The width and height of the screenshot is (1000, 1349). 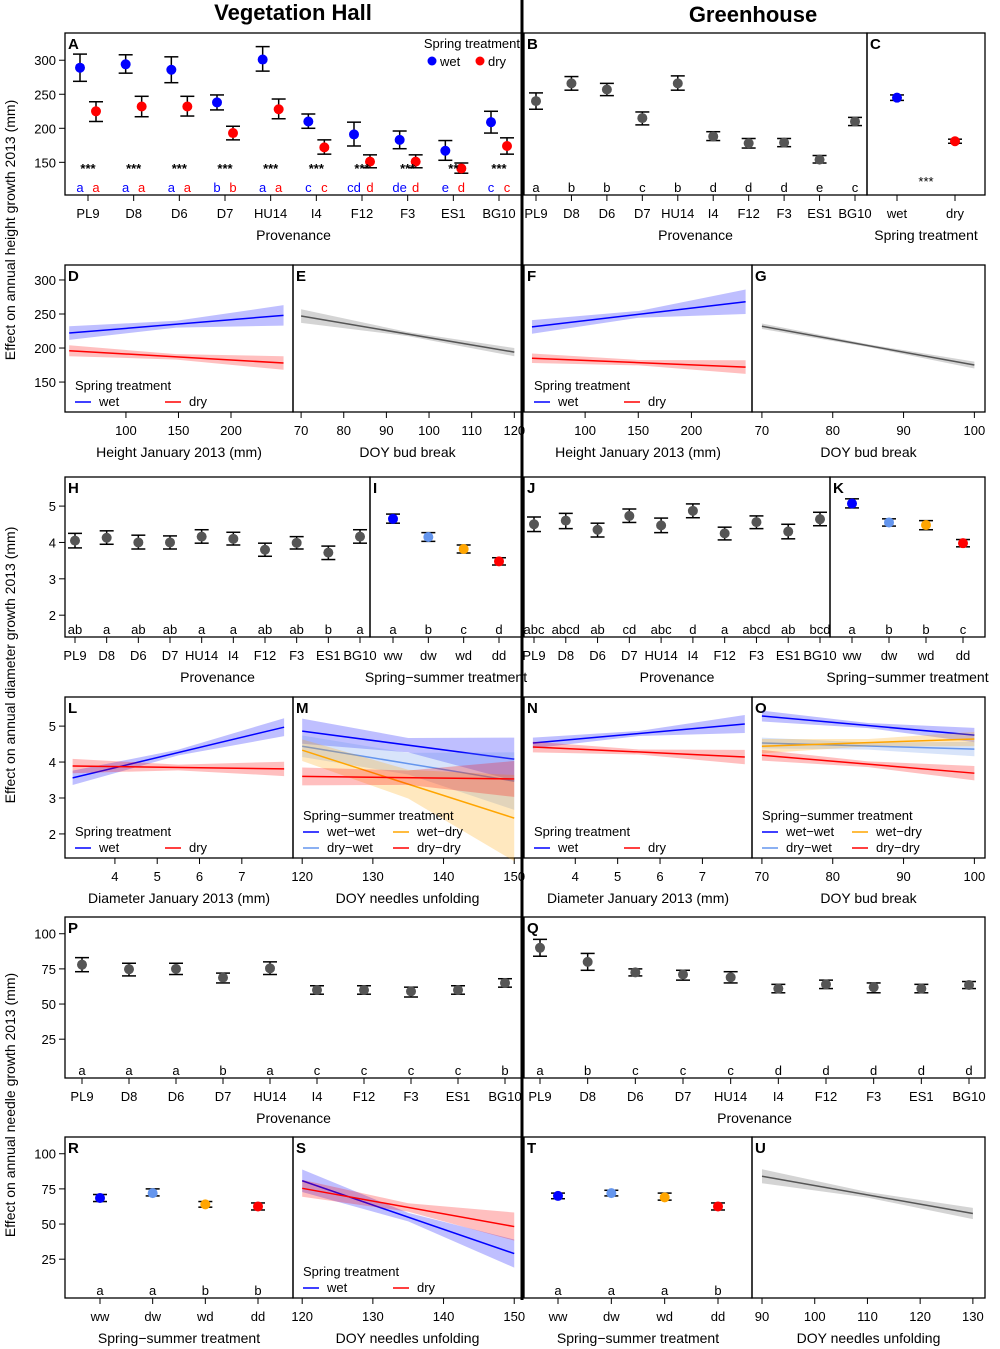 I want to click on panel-label: Q, so click(x=533, y=928).